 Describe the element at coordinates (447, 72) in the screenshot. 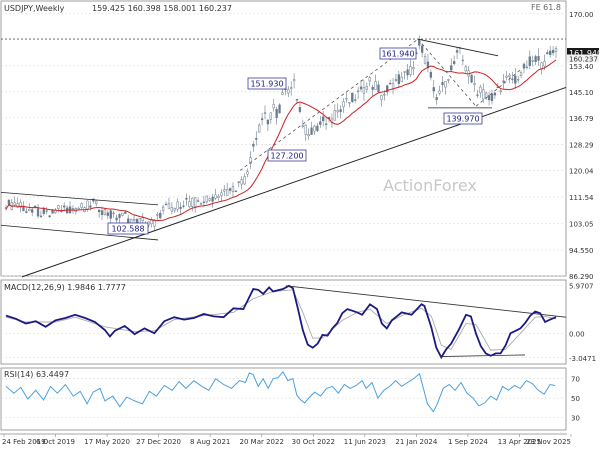

I see `projection-line` at that location.